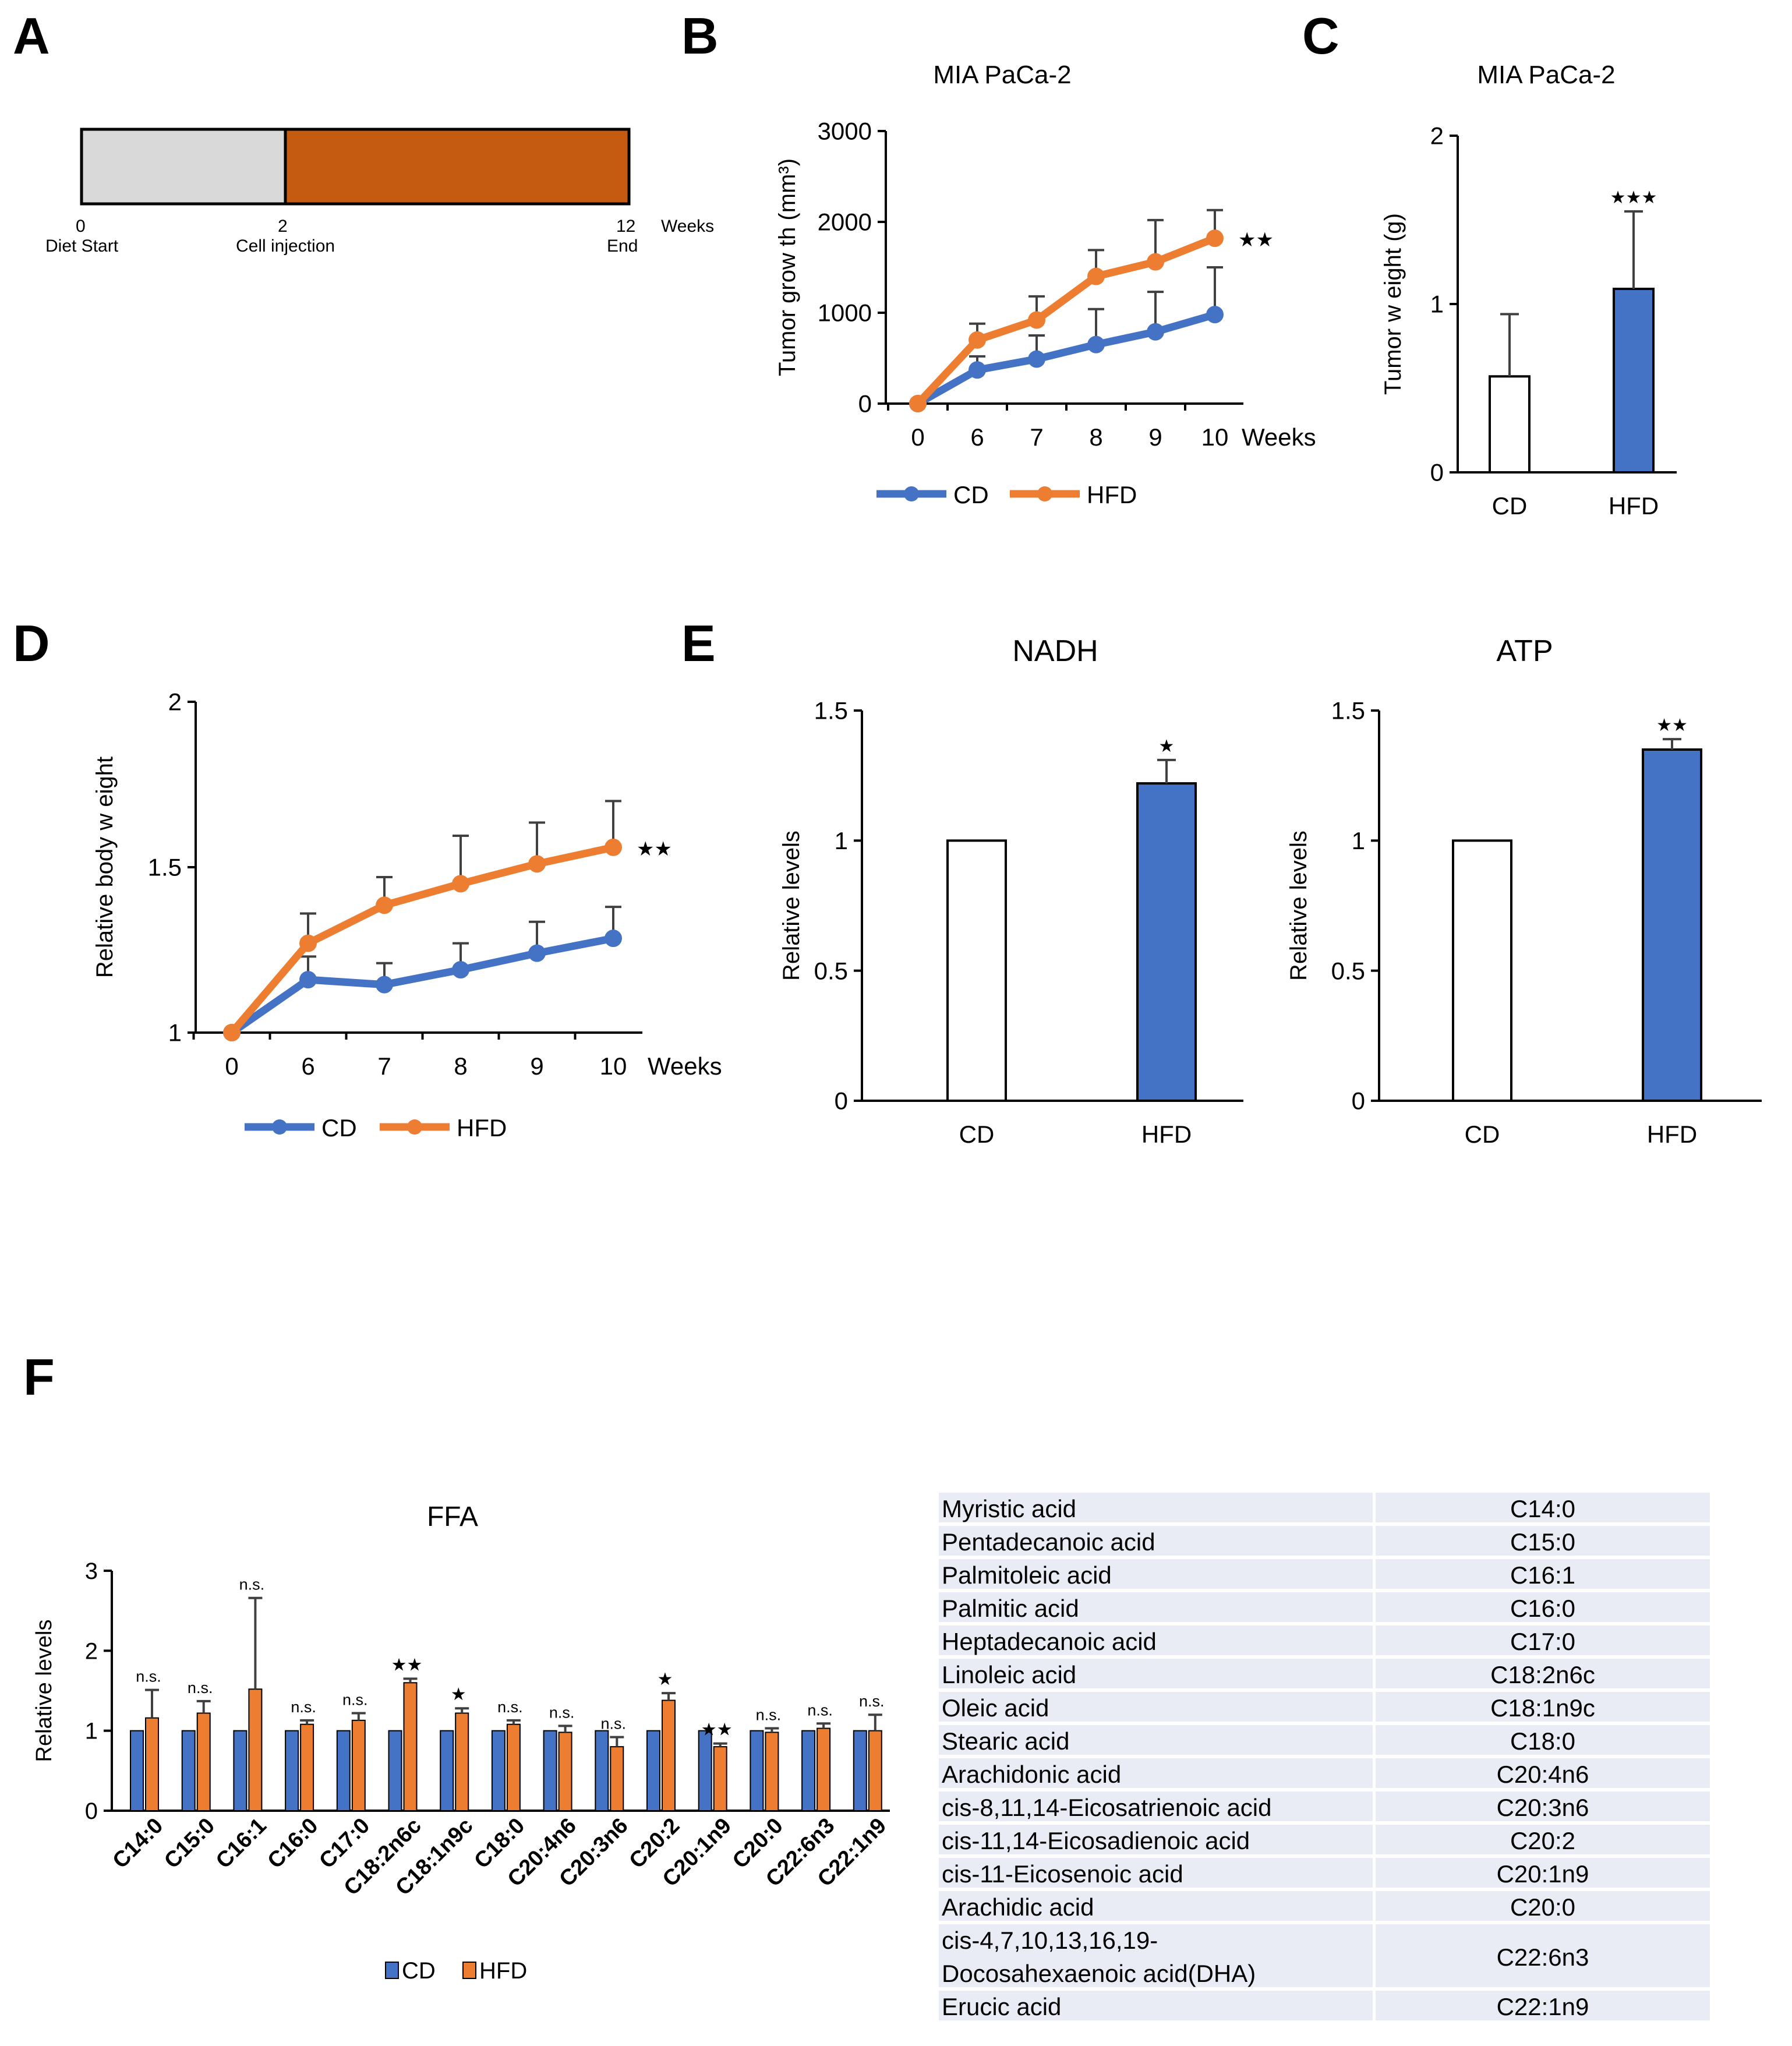 Image resolution: width=1792 pixels, height=2046 pixels. I want to click on x-tick-label: 10, so click(1215, 437).